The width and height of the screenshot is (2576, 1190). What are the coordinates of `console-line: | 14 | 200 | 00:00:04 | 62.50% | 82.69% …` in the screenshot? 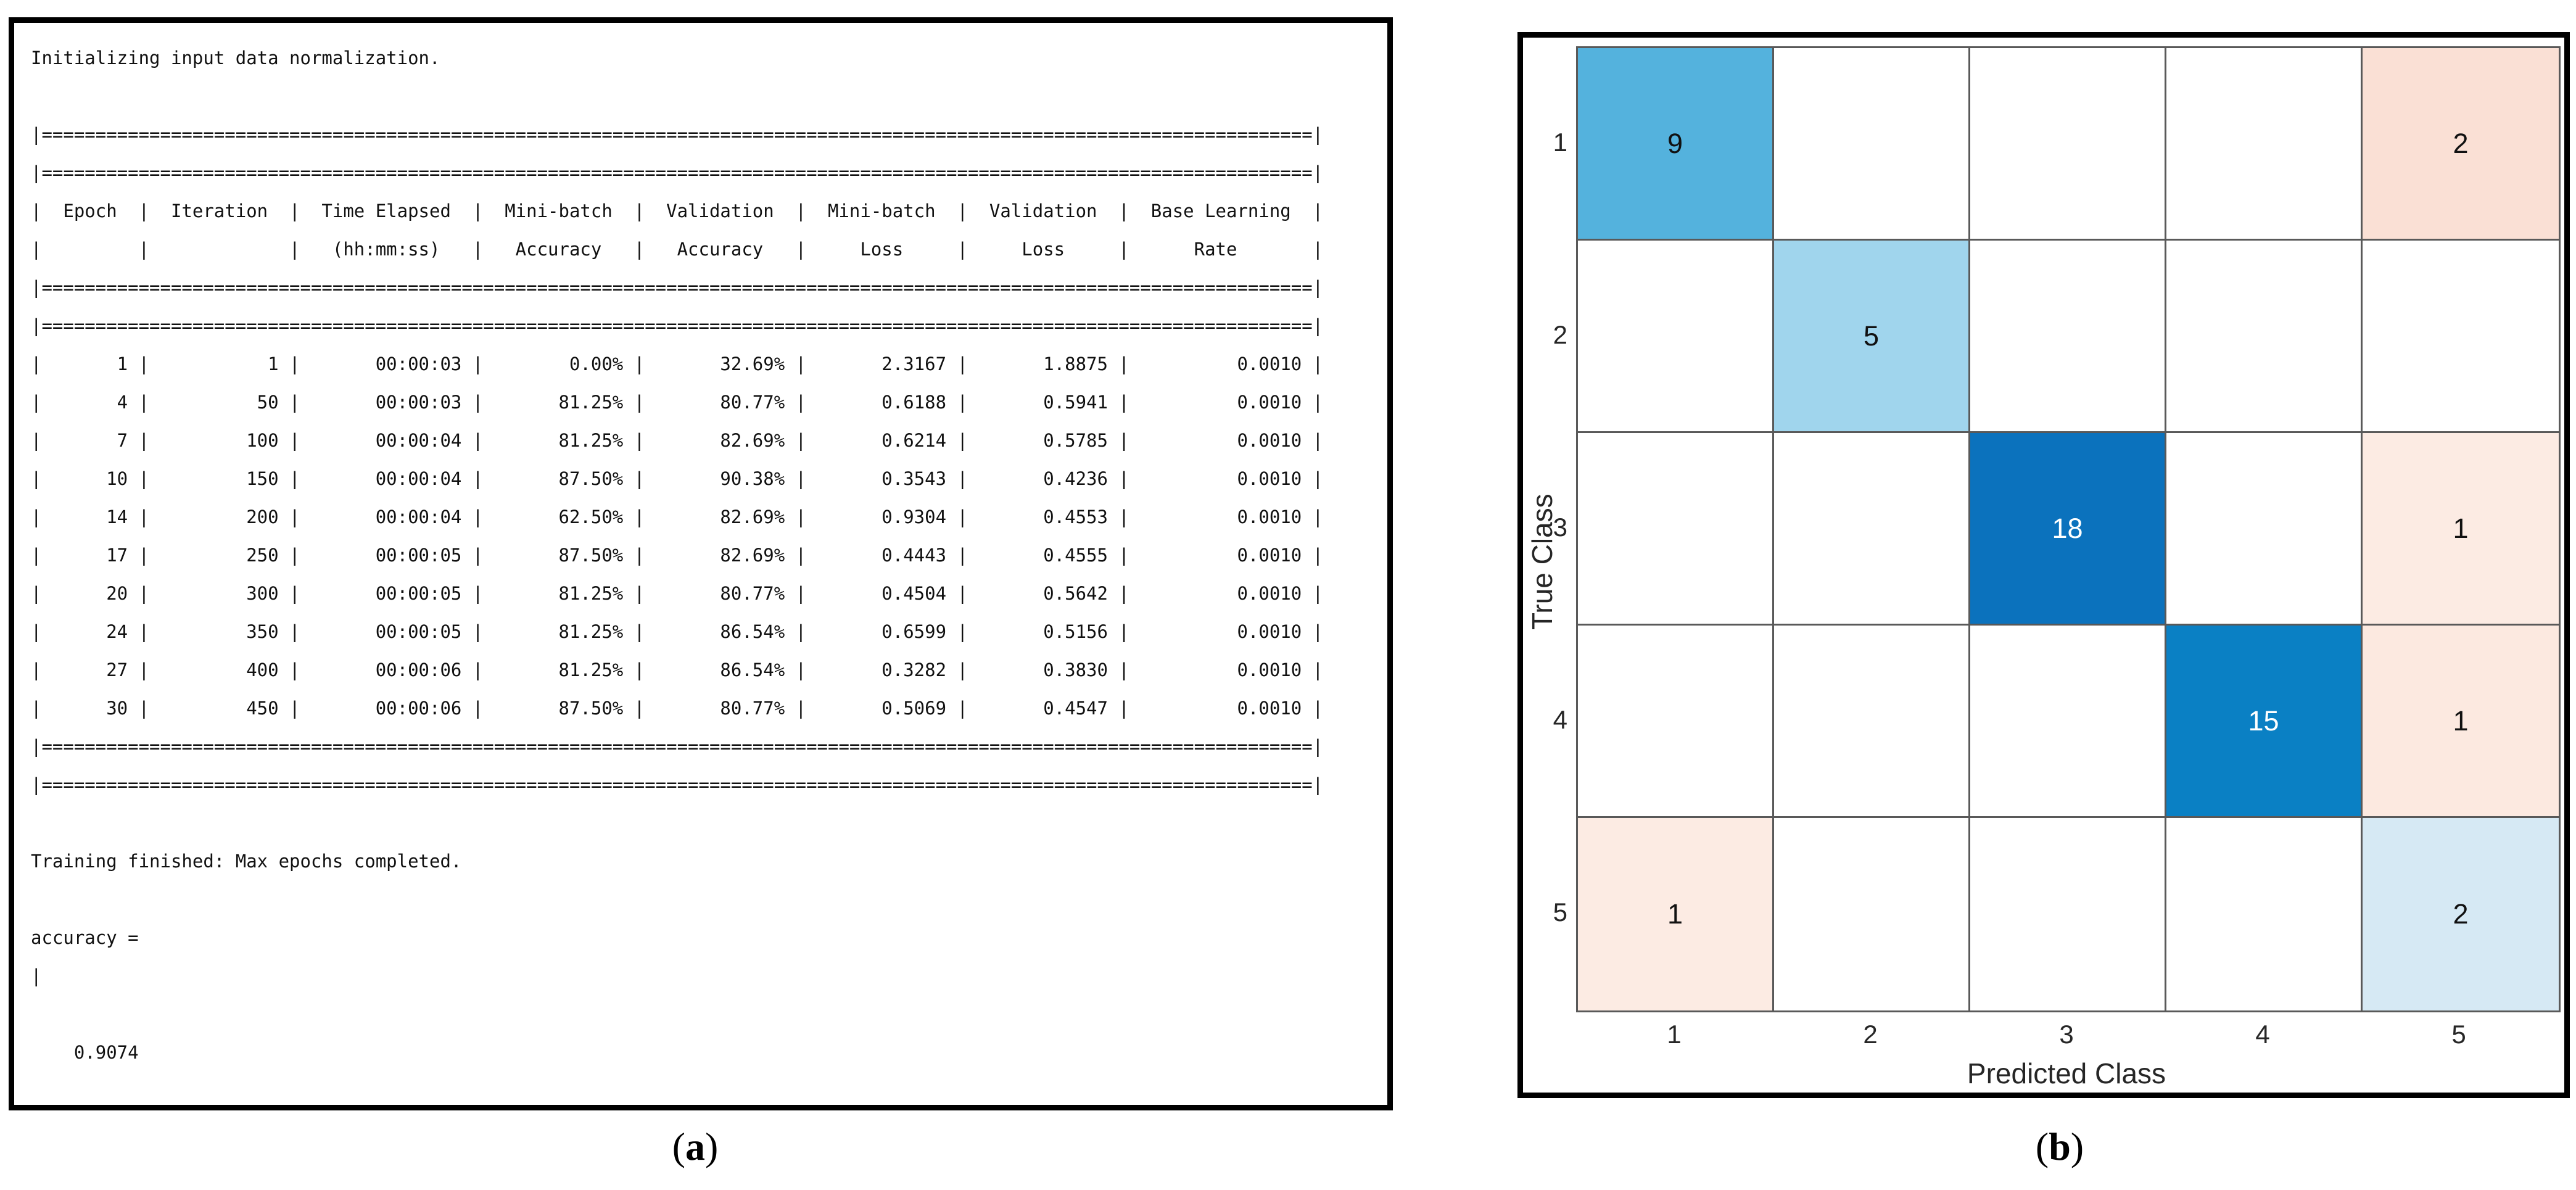 It's located at (678, 516).